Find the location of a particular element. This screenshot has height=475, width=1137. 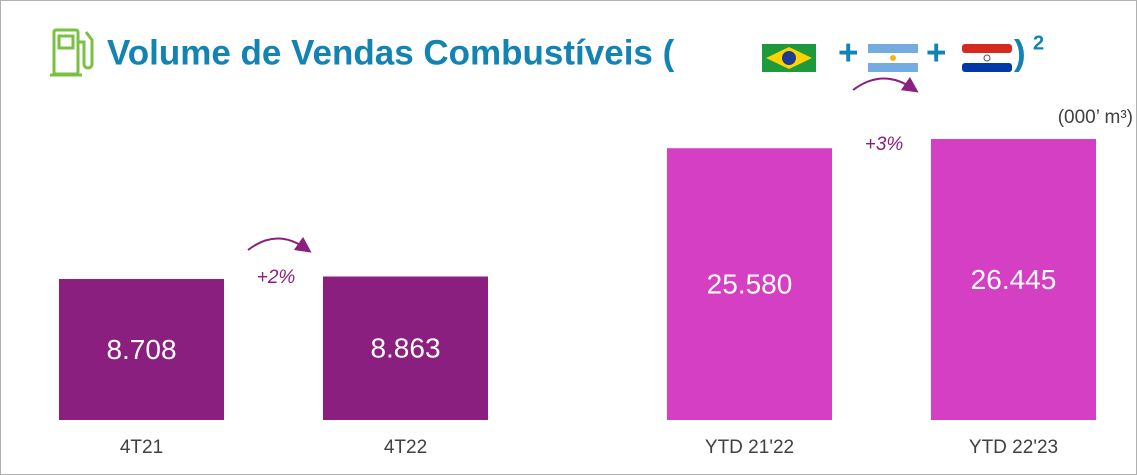

title-superscript: 2 is located at coordinates (1038, 43).